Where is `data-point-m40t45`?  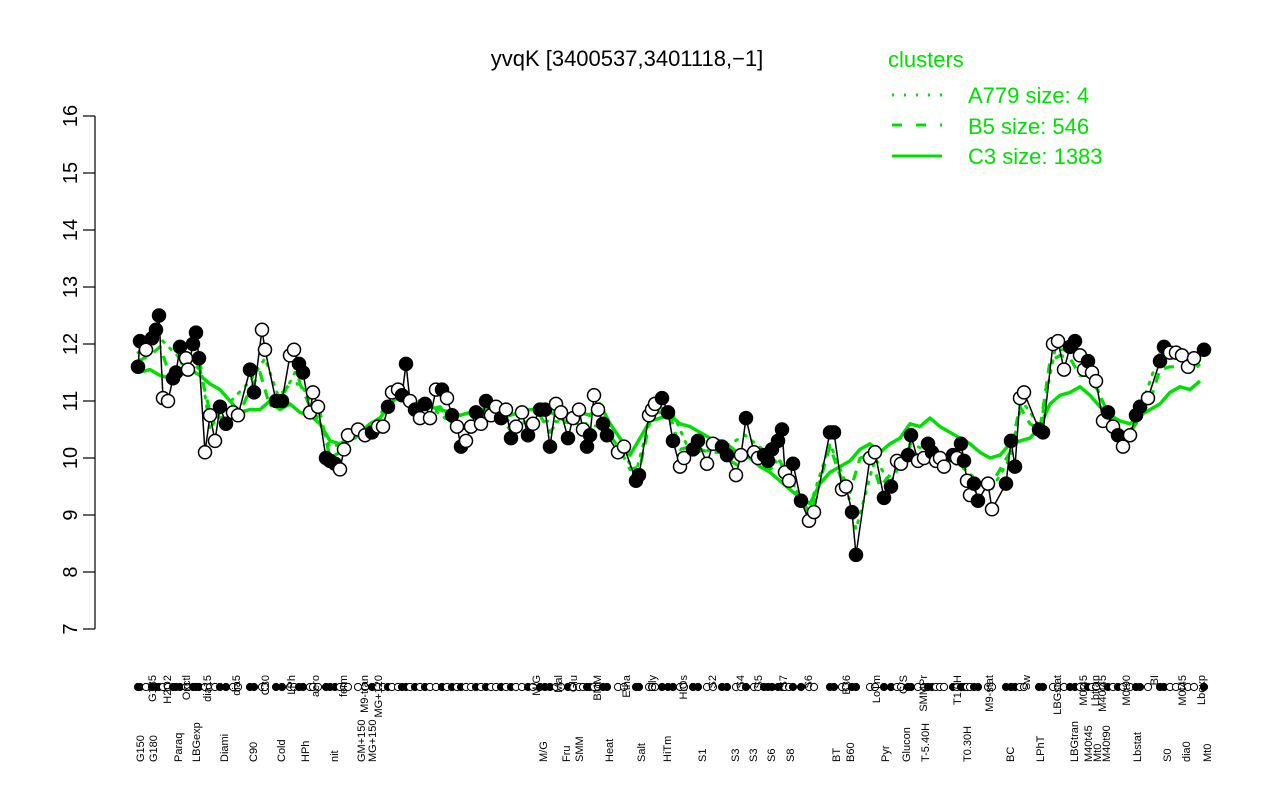
data-point-m40t45 is located at coordinates (1096, 381).